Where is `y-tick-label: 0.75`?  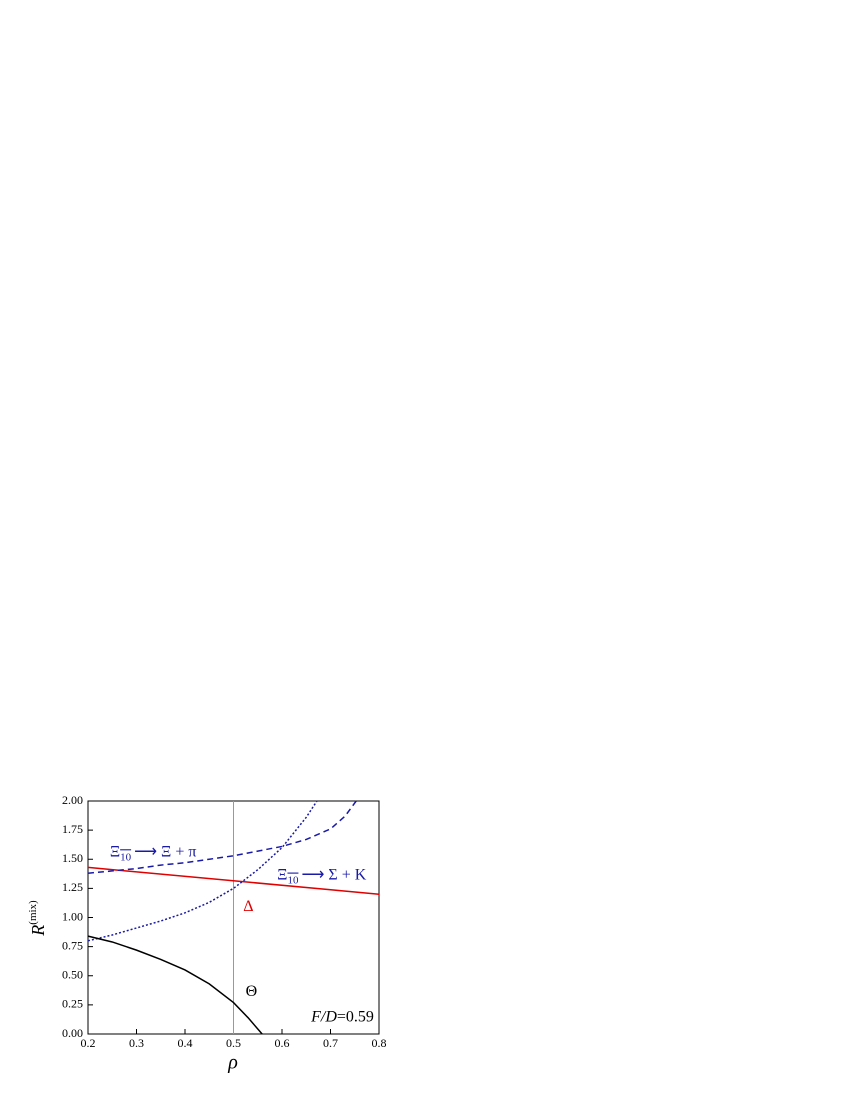
y-tick-label: 0.75 is located at coordinates (72, 945).